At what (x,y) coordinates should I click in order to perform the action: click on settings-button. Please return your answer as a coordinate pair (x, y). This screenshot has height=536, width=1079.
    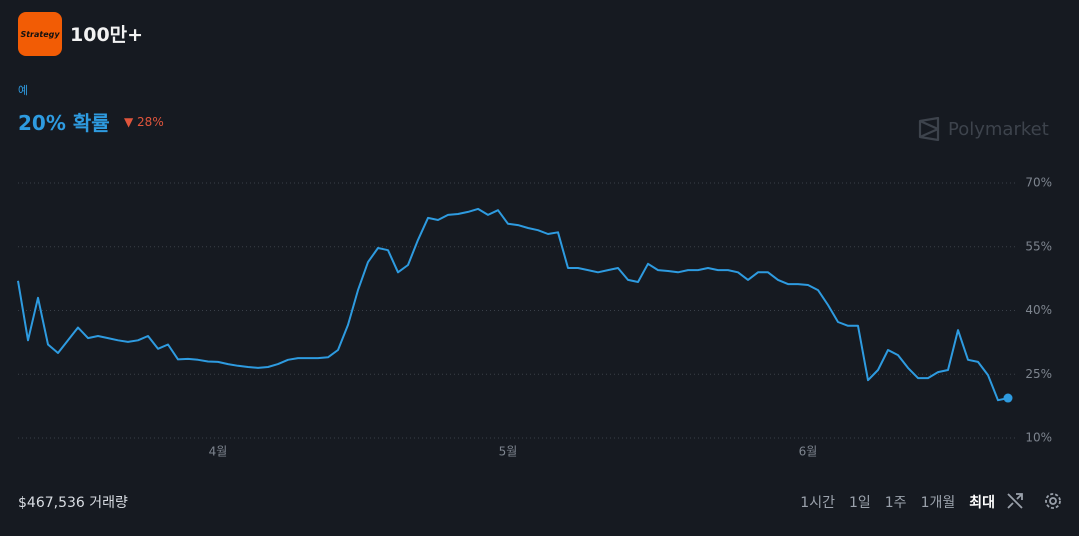
    Looking at the image, I should click on (1053, 501).